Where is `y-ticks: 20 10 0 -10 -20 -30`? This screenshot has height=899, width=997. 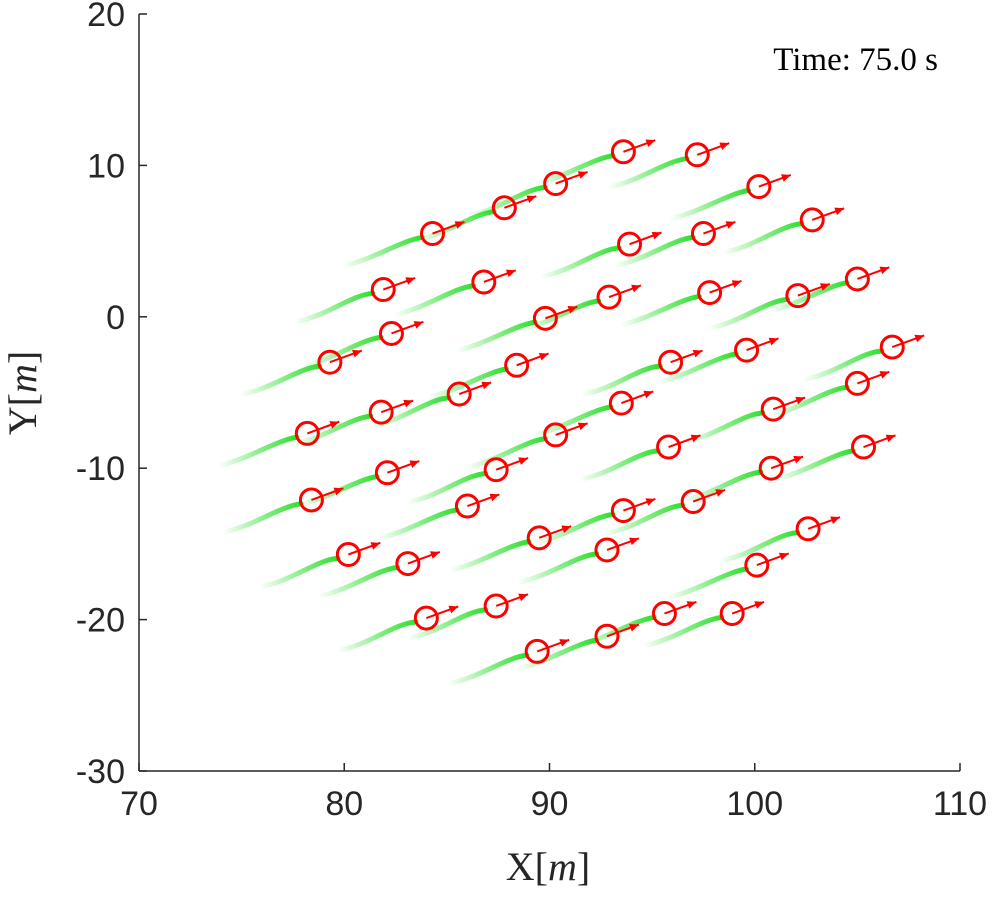 y-ticks: 20 10 0 -10 -20 -30 is located at coordinates (111, 395).